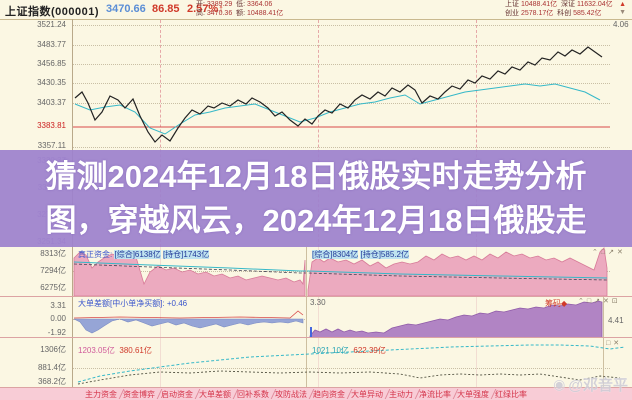 This screenshot has height=400, width=632. I want to click on tab-indicator: 趋向资金, so click(329, 394).